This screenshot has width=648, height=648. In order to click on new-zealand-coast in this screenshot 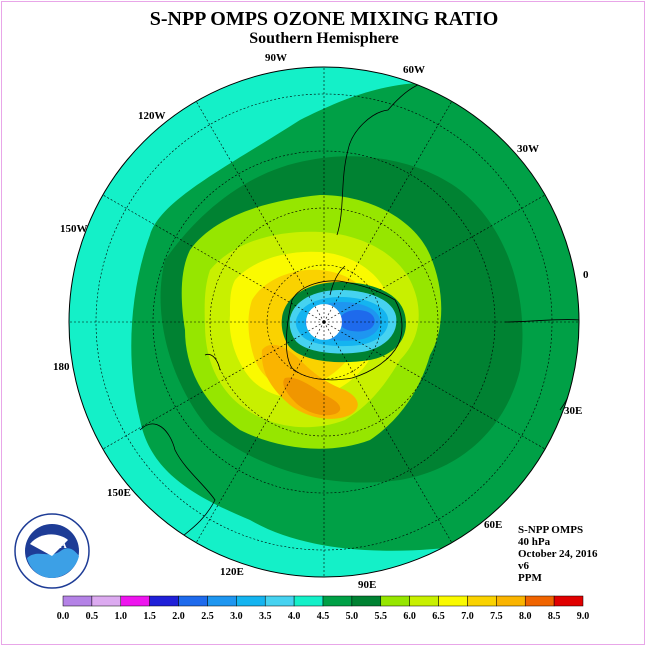, I will do `click(212, 362)`.